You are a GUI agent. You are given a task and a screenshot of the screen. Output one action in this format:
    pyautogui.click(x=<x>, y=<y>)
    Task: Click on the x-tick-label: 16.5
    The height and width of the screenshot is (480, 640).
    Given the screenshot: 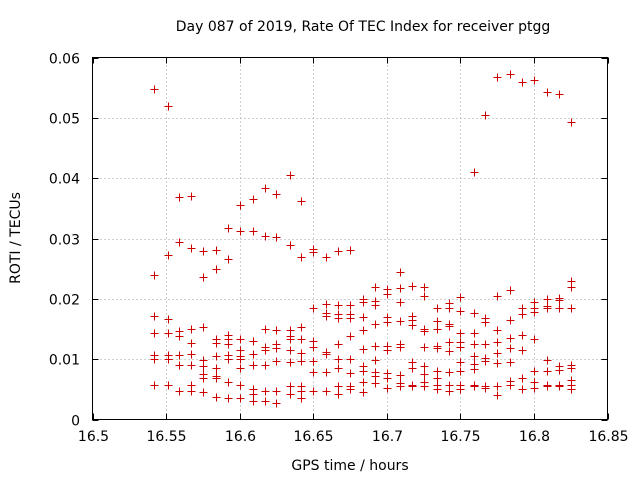 What is the action you would take?
    pyautogui.click(x=93, y=437)
    